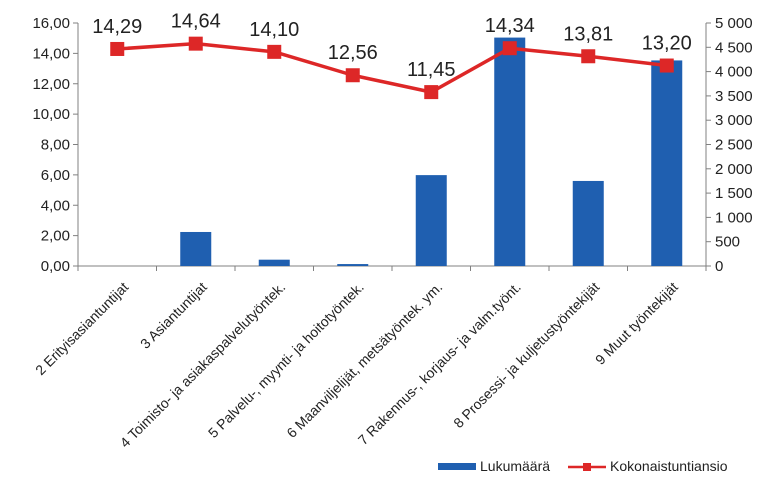 This screenshot has width=762, height=478. Describe the element at coordinates (51, 23) in the screenshot. I see `left-tick-label: 16,00` at that location.